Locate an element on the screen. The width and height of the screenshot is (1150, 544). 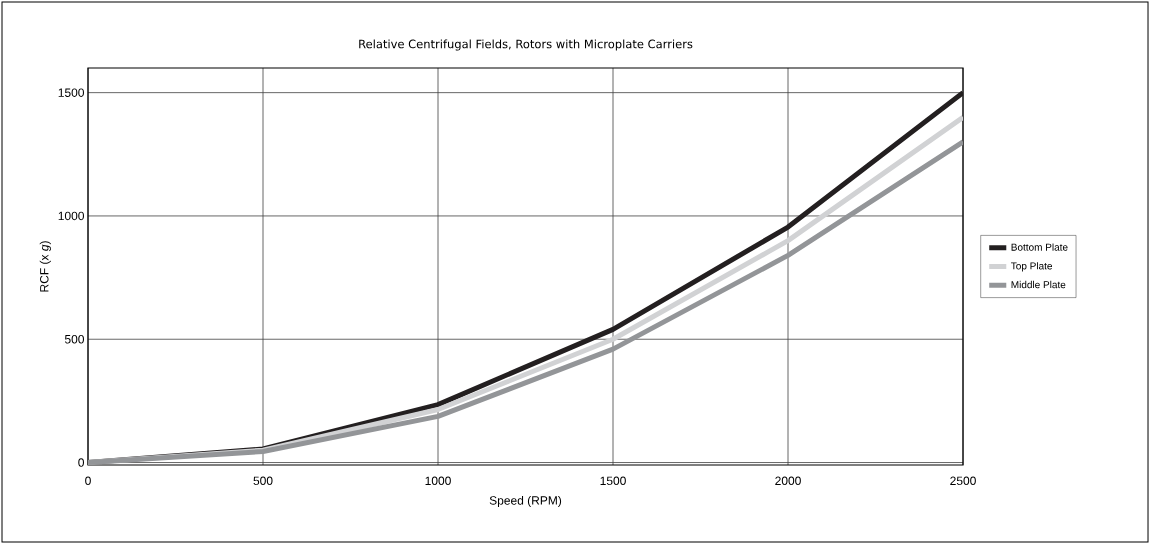
y-tick-label: 0 is located at coordinates (81, 462).